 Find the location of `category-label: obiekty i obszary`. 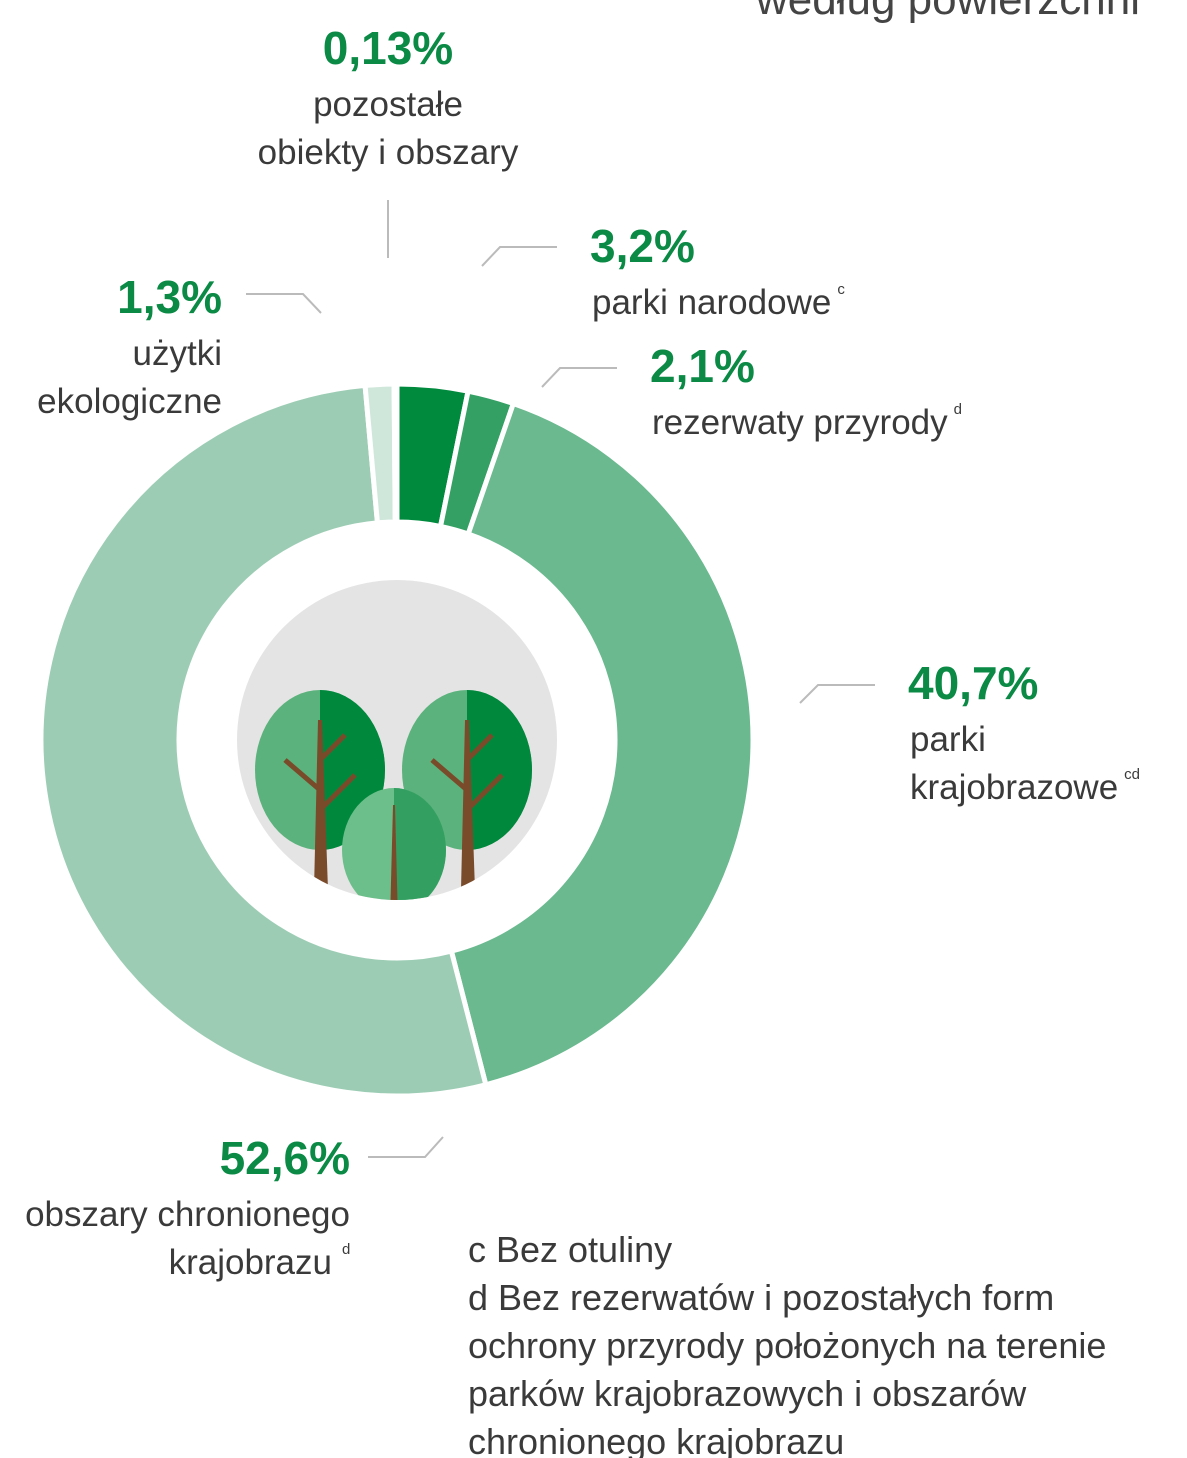

category-label: obiekty i obszary is located at coordinates (388, 152).